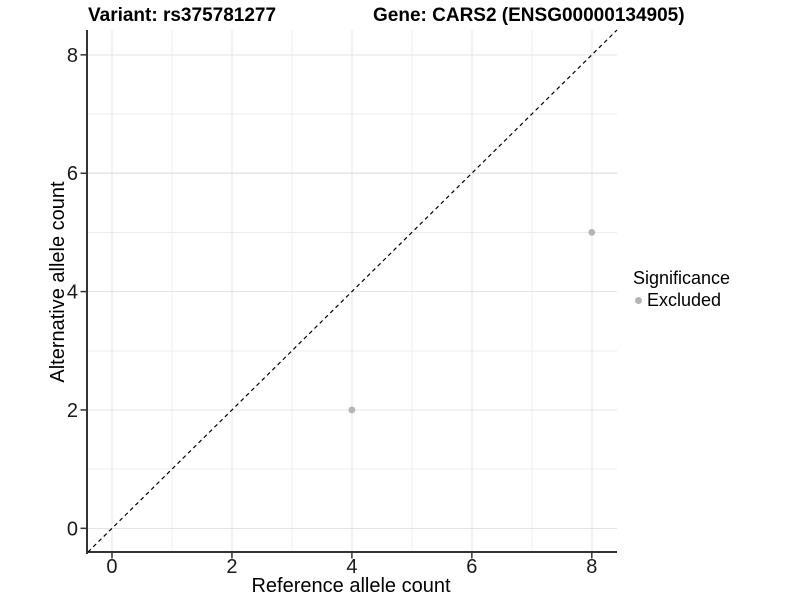 This screenshot has height=600, width=800. Describe the element at coordinates (351, 567) in the screenshot. I see `x-tick-label: 4` at that location.